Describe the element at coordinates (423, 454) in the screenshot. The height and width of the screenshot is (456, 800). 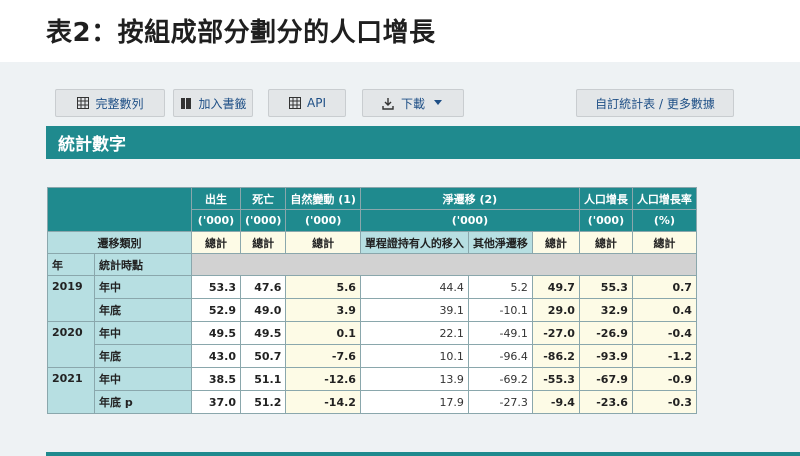
I see `next-section-bar` at that location.